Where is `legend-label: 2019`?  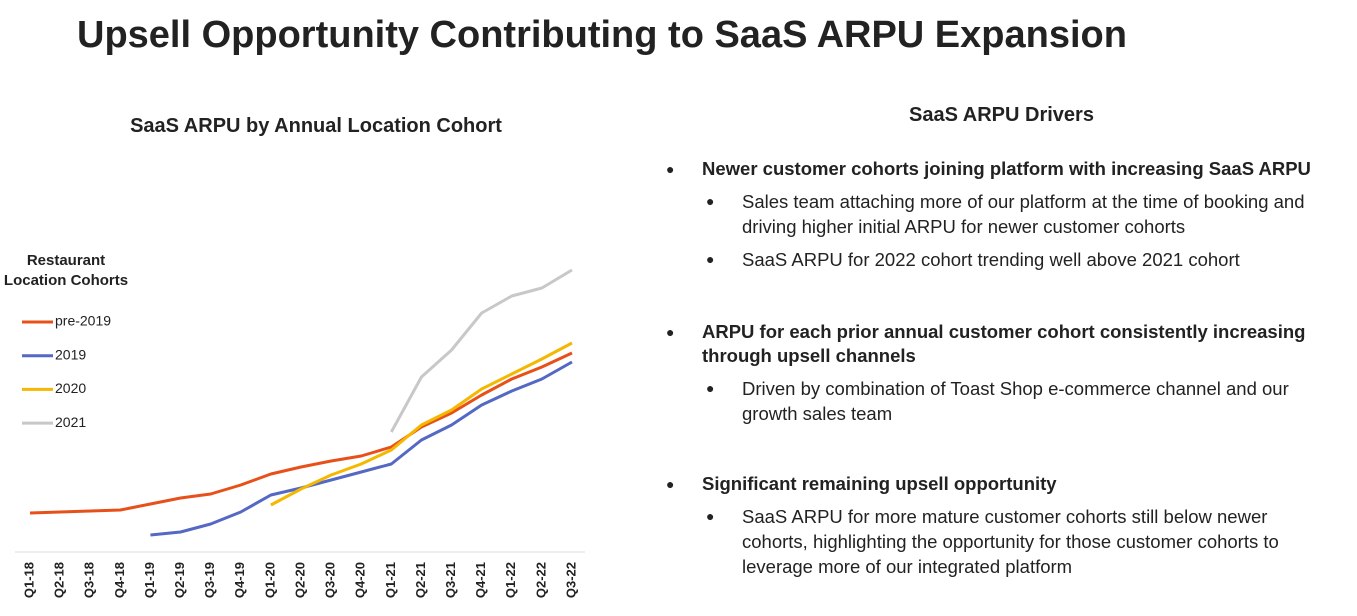
legend-label: 2019 is located at coordinates (70, 354).